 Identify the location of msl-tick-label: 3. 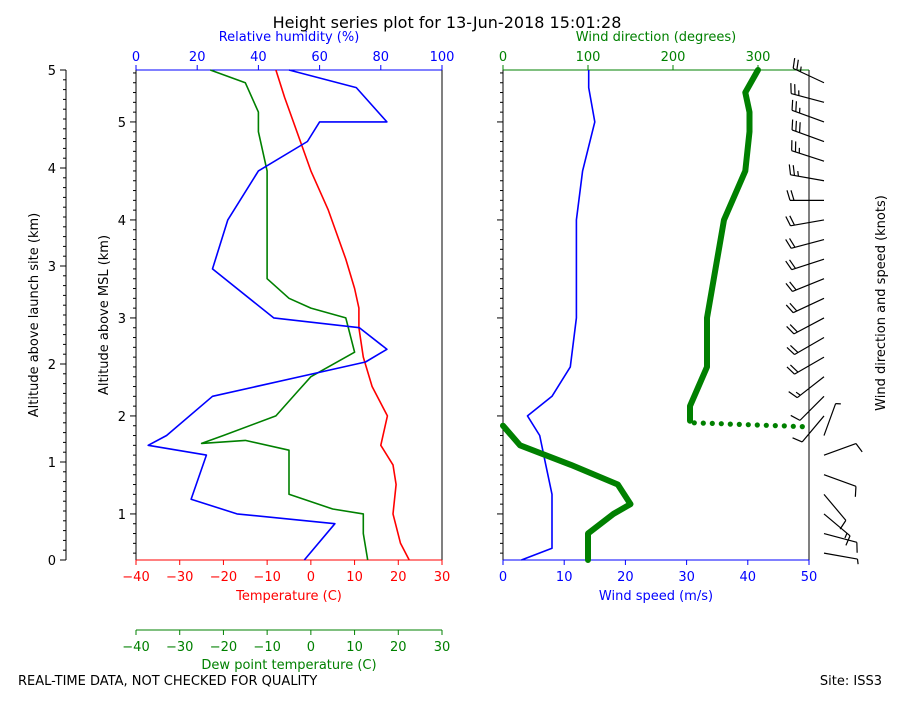
(122, 319).